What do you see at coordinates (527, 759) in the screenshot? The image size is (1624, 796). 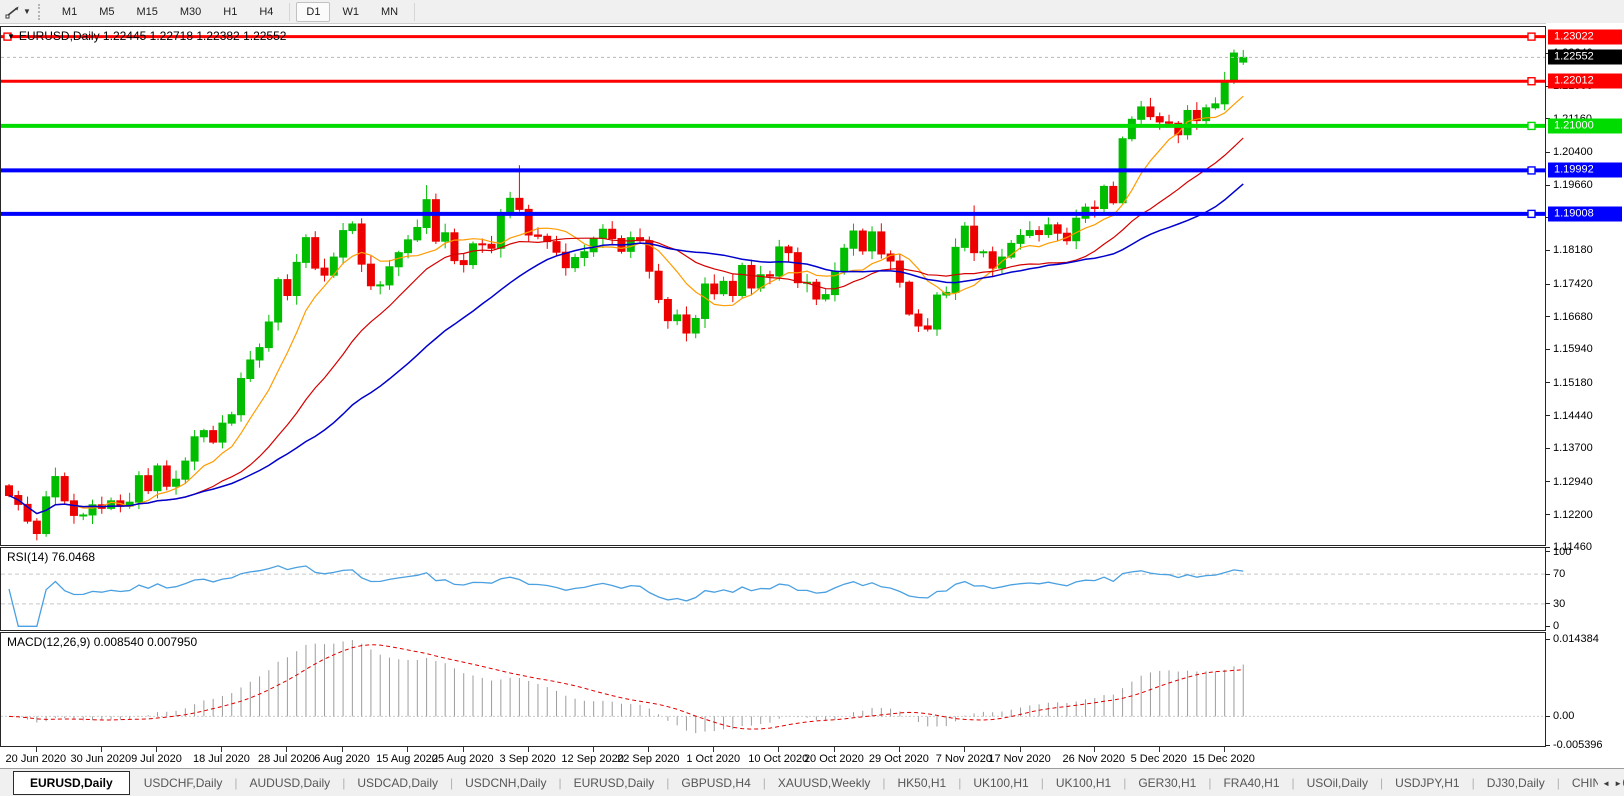 I see `date-label: 3 Sep 2020` at bounding box center [527, 759].